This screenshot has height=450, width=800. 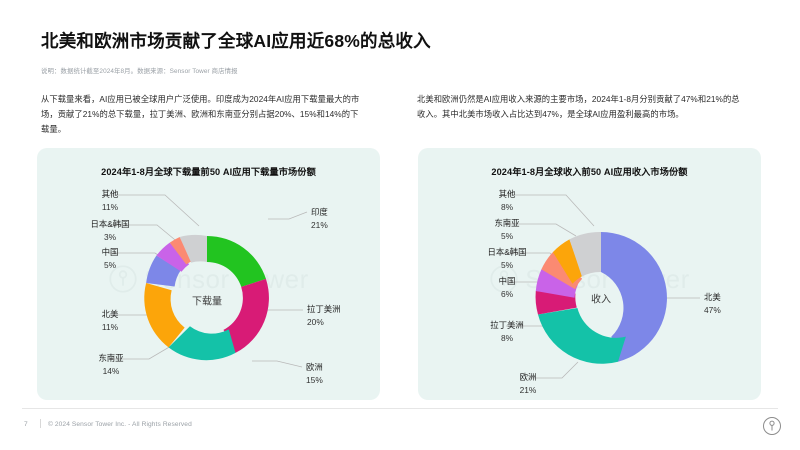 What do you see at coordinates (528, 383) in the screenshot?
I see `slice-label-europe-revenue: 欧洲 21%` at bounding box center [528, 383].